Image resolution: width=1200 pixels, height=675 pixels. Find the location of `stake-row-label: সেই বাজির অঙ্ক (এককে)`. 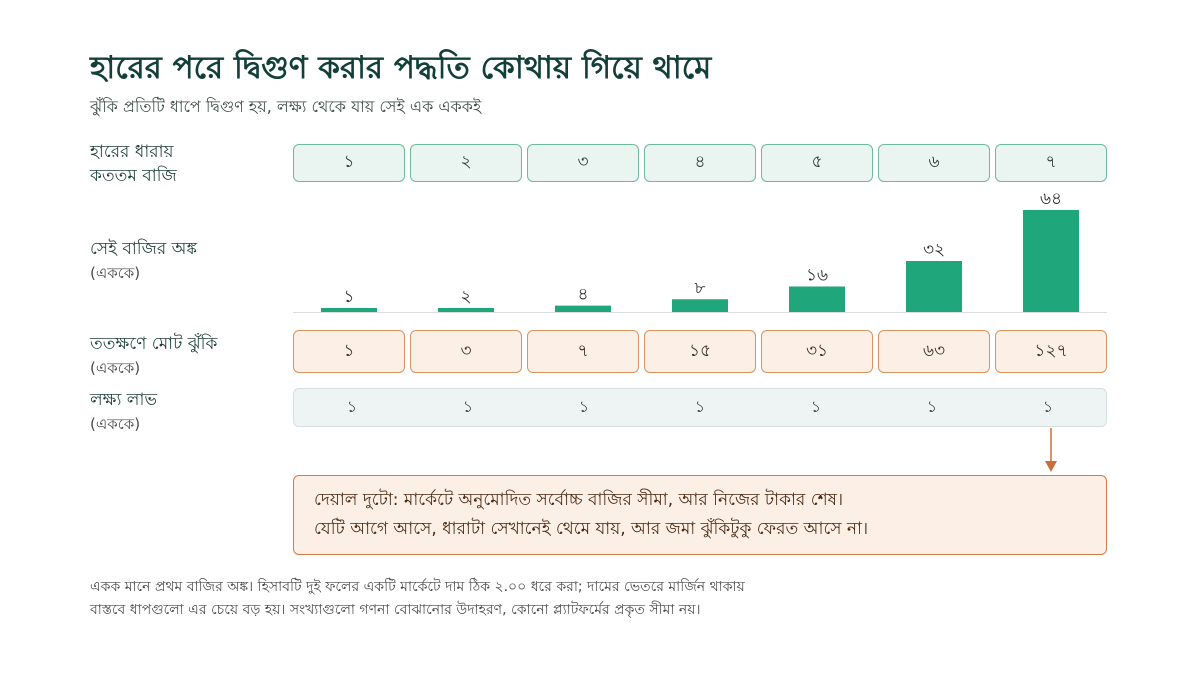

stake-row-label: সেই বাজির অঙ্ক (এককে) is located at coordinates (185, 261).